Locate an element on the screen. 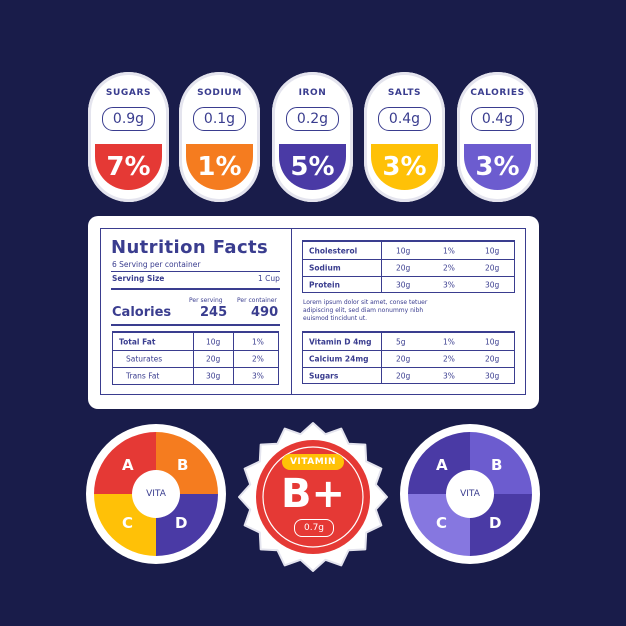 This screenshot has width=626, height=626. serving-size-value: 1 Cup is located at coordinates (269, 278).